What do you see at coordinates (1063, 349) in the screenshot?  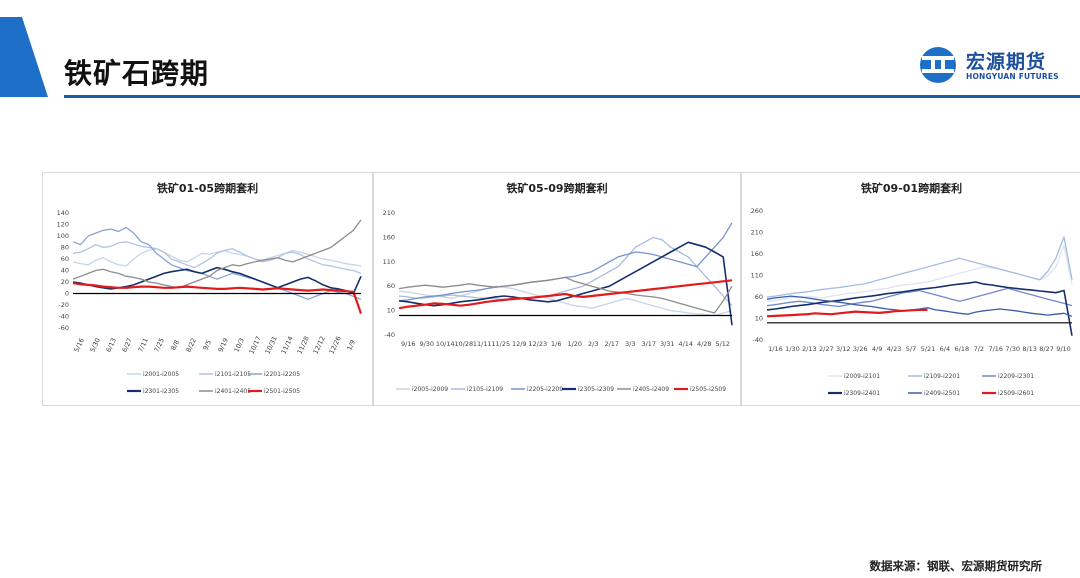 I see `x-tick-label: 9/10` at bounding box center [1063, 349].